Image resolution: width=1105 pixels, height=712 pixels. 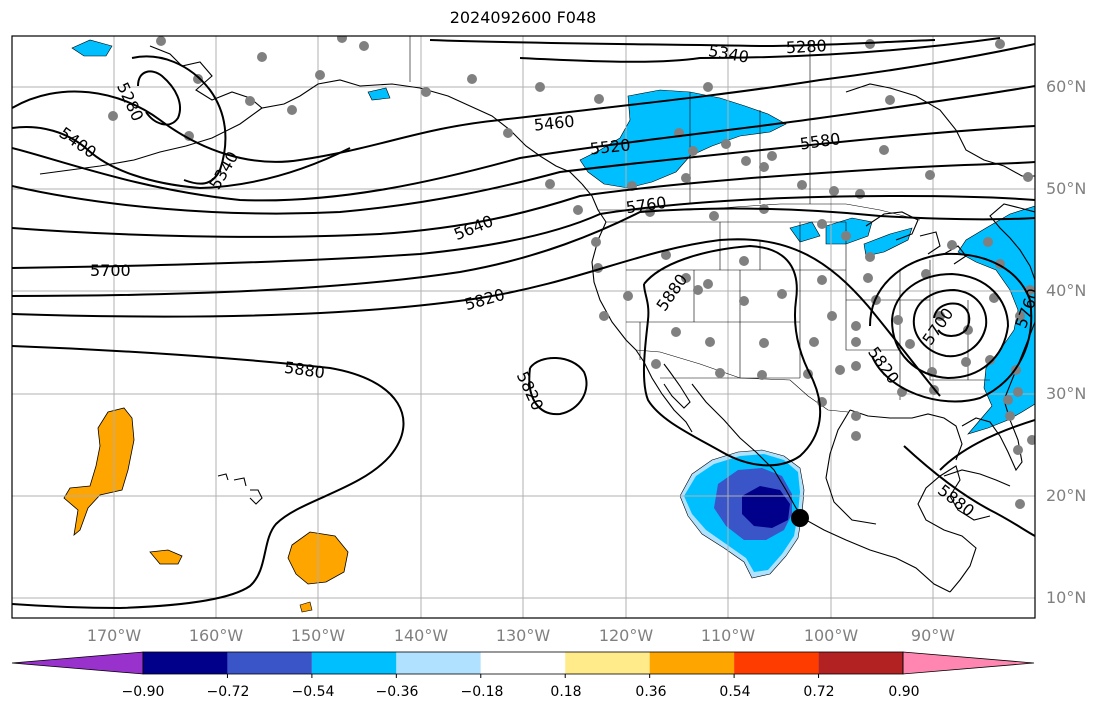 I want to click on gulf-of-mexico, so click(x=908, y=501).